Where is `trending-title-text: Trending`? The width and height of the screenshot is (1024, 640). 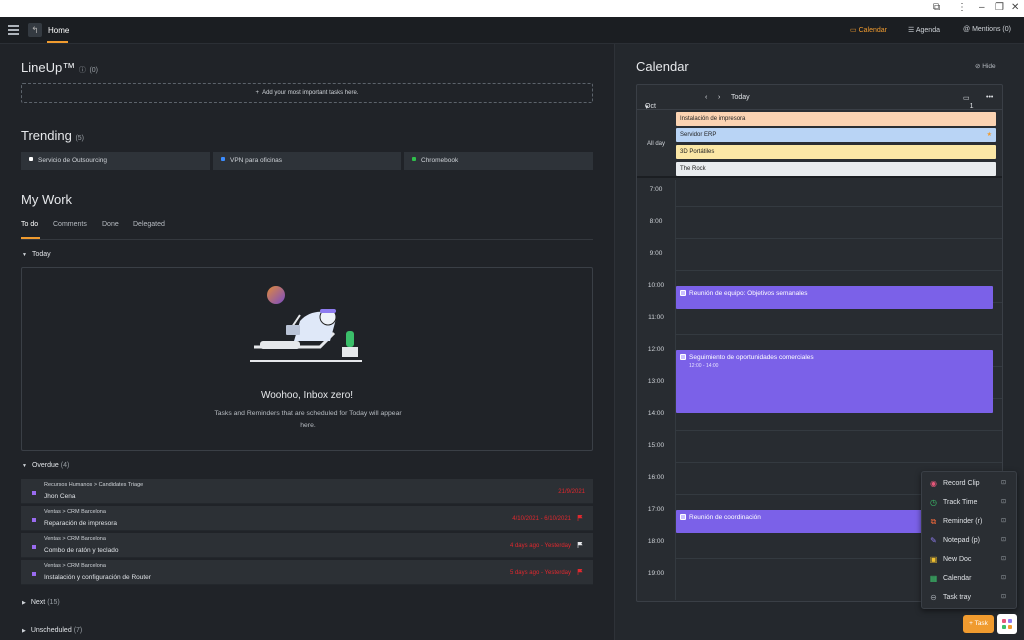 trending-title-text: Trending is located at coordinates (46, 135).